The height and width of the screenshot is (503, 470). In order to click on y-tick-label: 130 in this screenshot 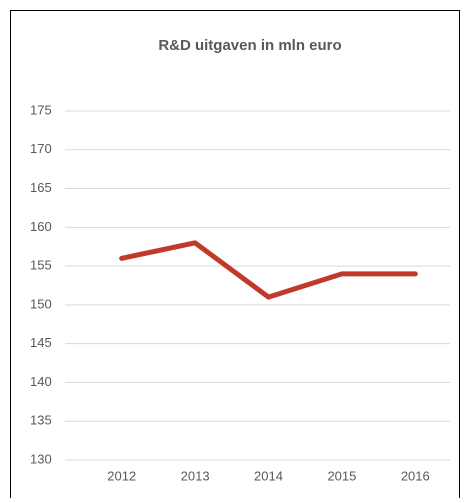, I will do `click(41, 458)`.